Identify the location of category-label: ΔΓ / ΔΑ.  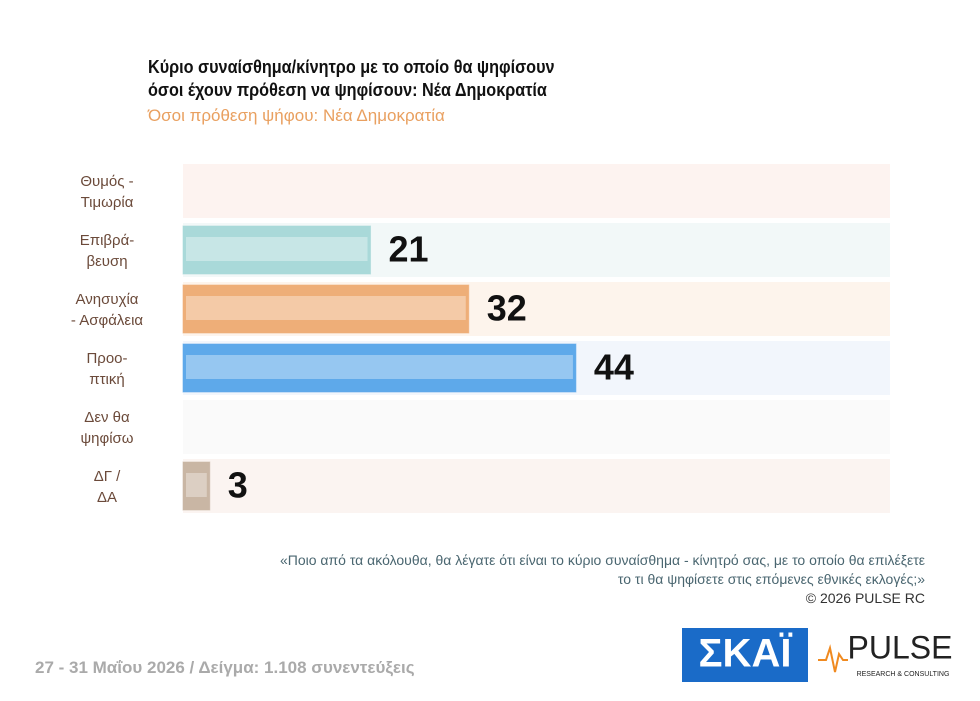
(107, 487).